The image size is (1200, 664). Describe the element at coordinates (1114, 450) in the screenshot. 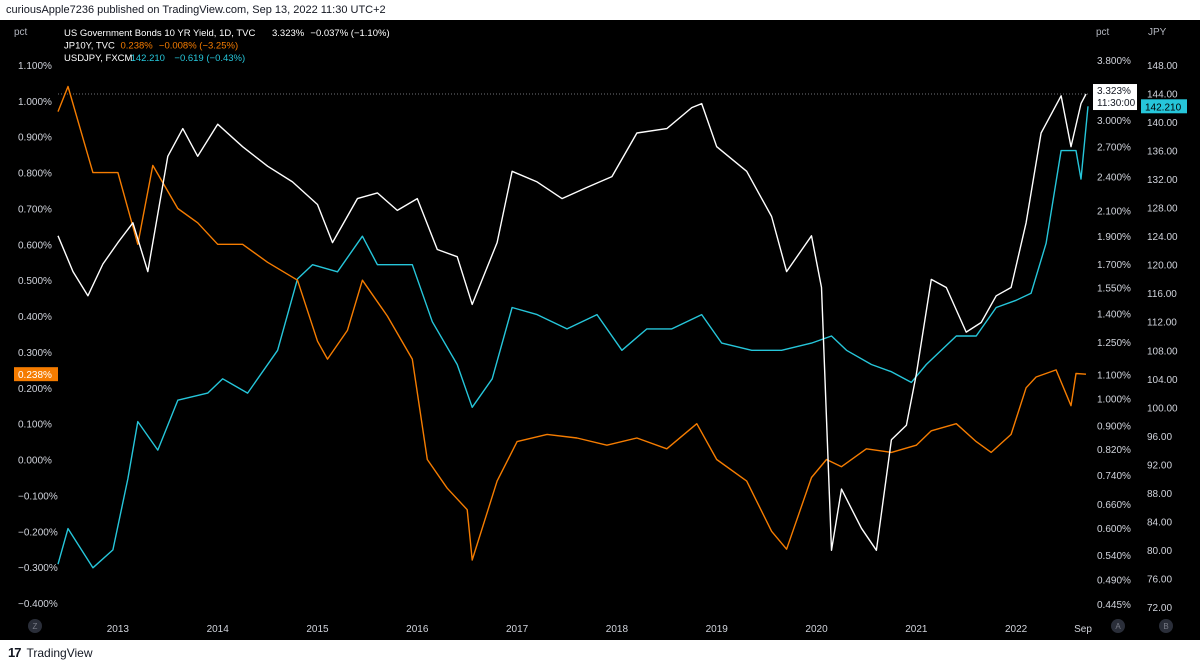

I see `middle-axis-tick-label: 0.820%` at that location.